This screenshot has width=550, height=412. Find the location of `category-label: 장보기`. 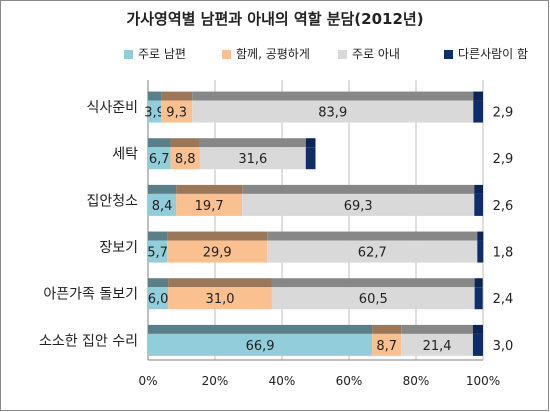

category-label: 장보기 is located at coordinates (118, 248).